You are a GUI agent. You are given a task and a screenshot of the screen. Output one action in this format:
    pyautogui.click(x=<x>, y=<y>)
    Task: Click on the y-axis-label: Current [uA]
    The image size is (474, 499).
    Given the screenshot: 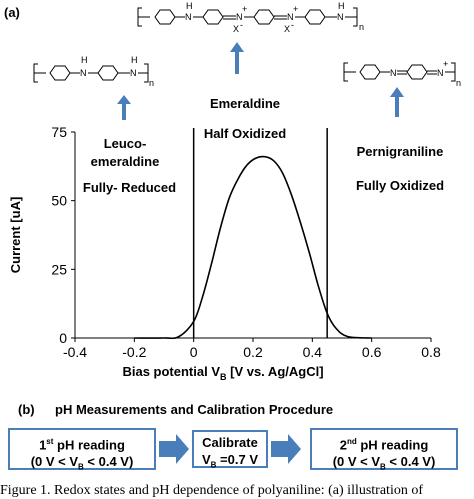 What is the action you would take?
    pyautogui.click(x=15, y=235)
    